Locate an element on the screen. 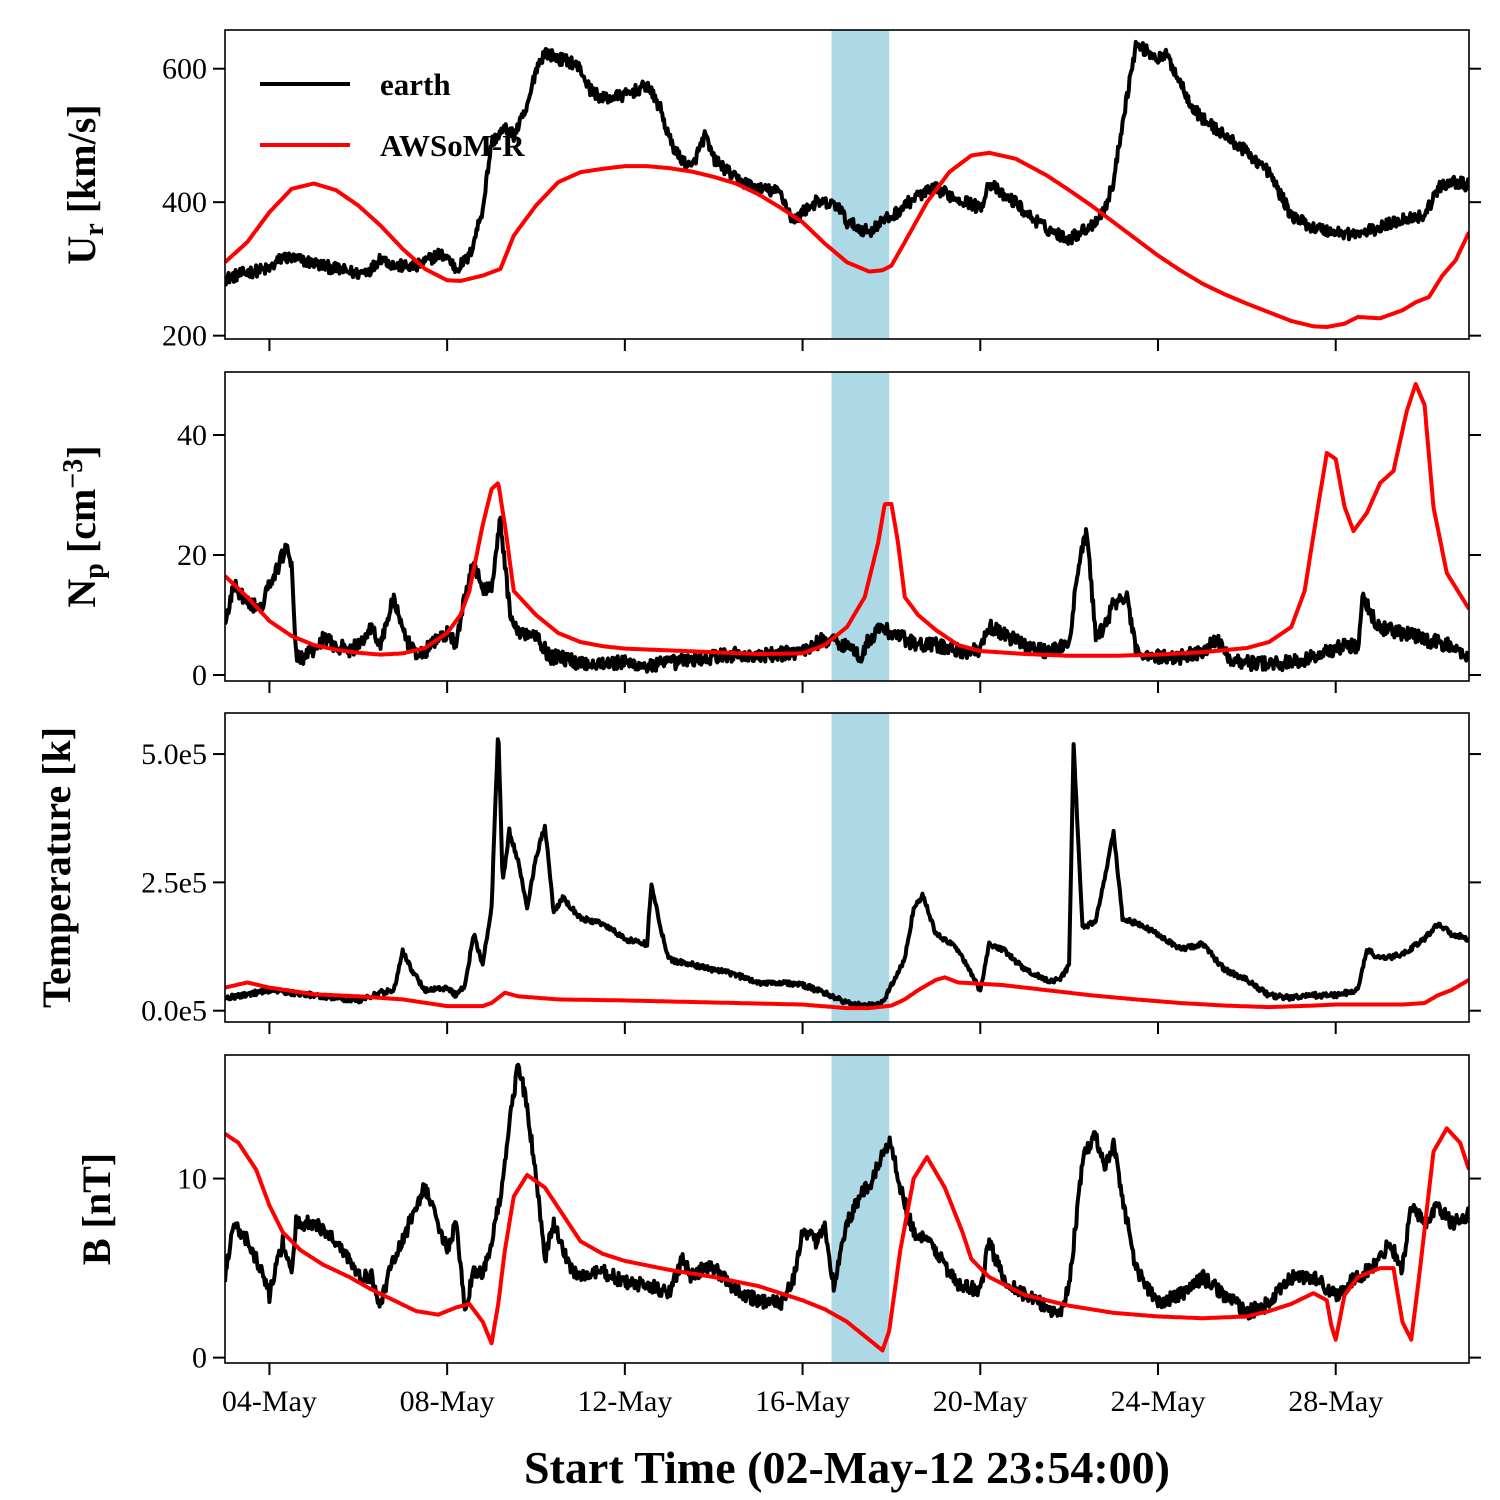  series-awsom-r-ur is located at coordinates (847, 239).